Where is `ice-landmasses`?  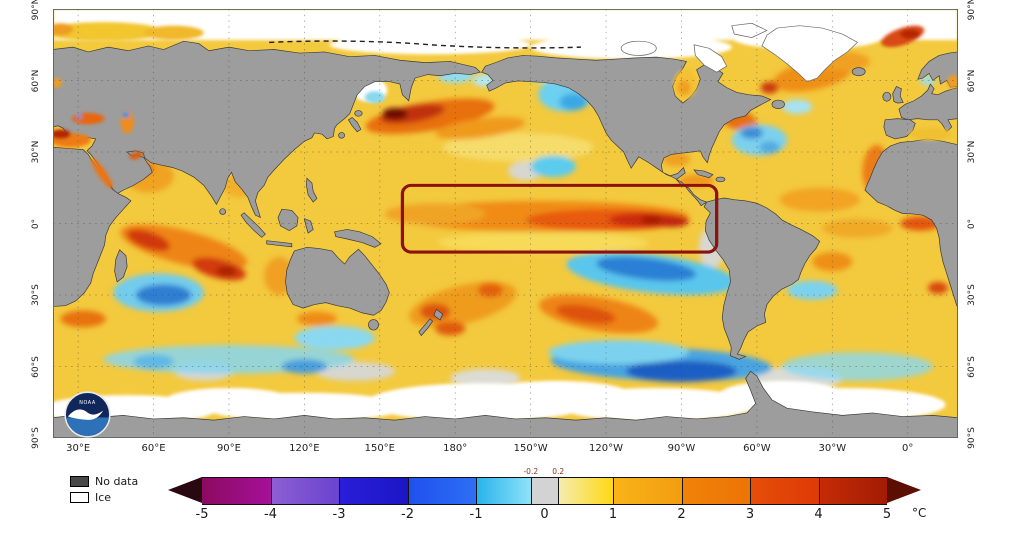
ice-landmasses is located at coordinates (739, 52).